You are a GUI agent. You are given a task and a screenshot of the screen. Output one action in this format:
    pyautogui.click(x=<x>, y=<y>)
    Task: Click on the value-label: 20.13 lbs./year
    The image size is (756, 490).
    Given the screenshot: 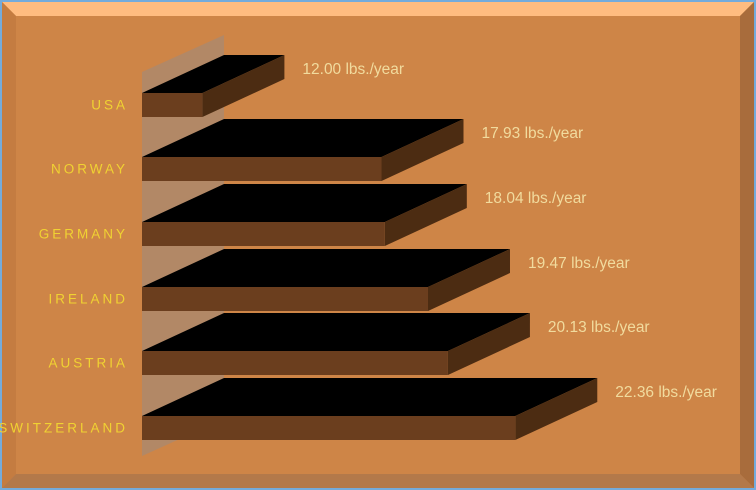 What is the action you would take?
    pyautogui.click(x=599, y=327)
    